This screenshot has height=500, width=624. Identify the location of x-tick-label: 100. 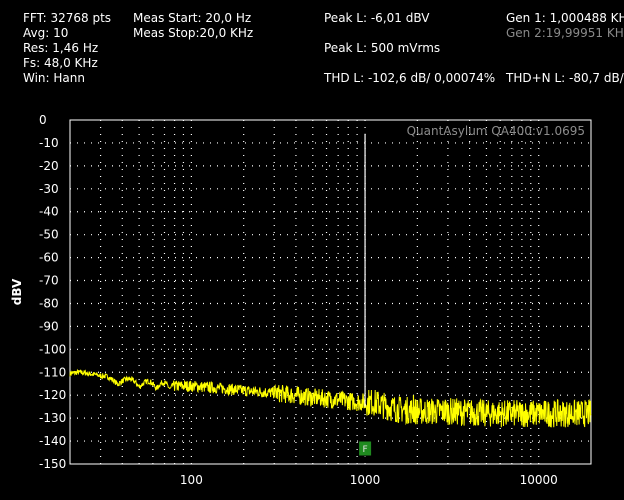
(191, 480).